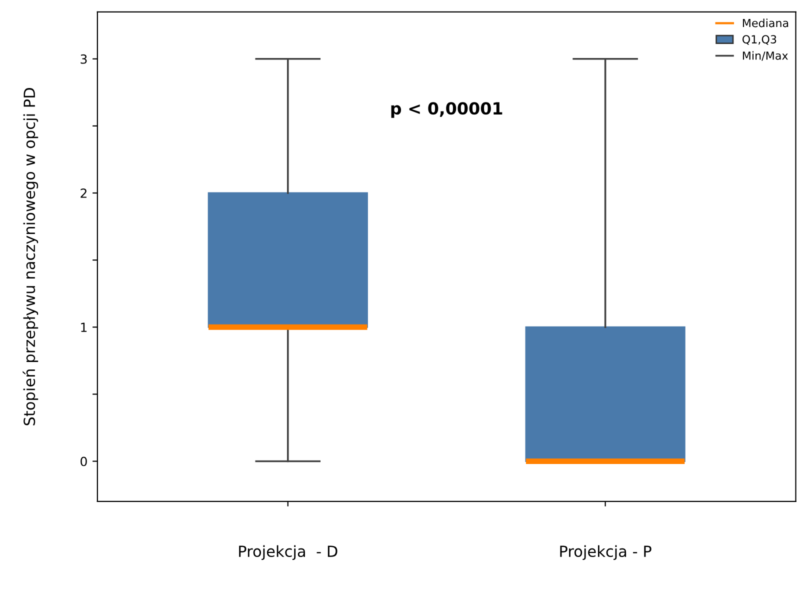  Describe the element at coordinates (83, 59) in the screenshot. I see `y-tick-label: 3` at that location.